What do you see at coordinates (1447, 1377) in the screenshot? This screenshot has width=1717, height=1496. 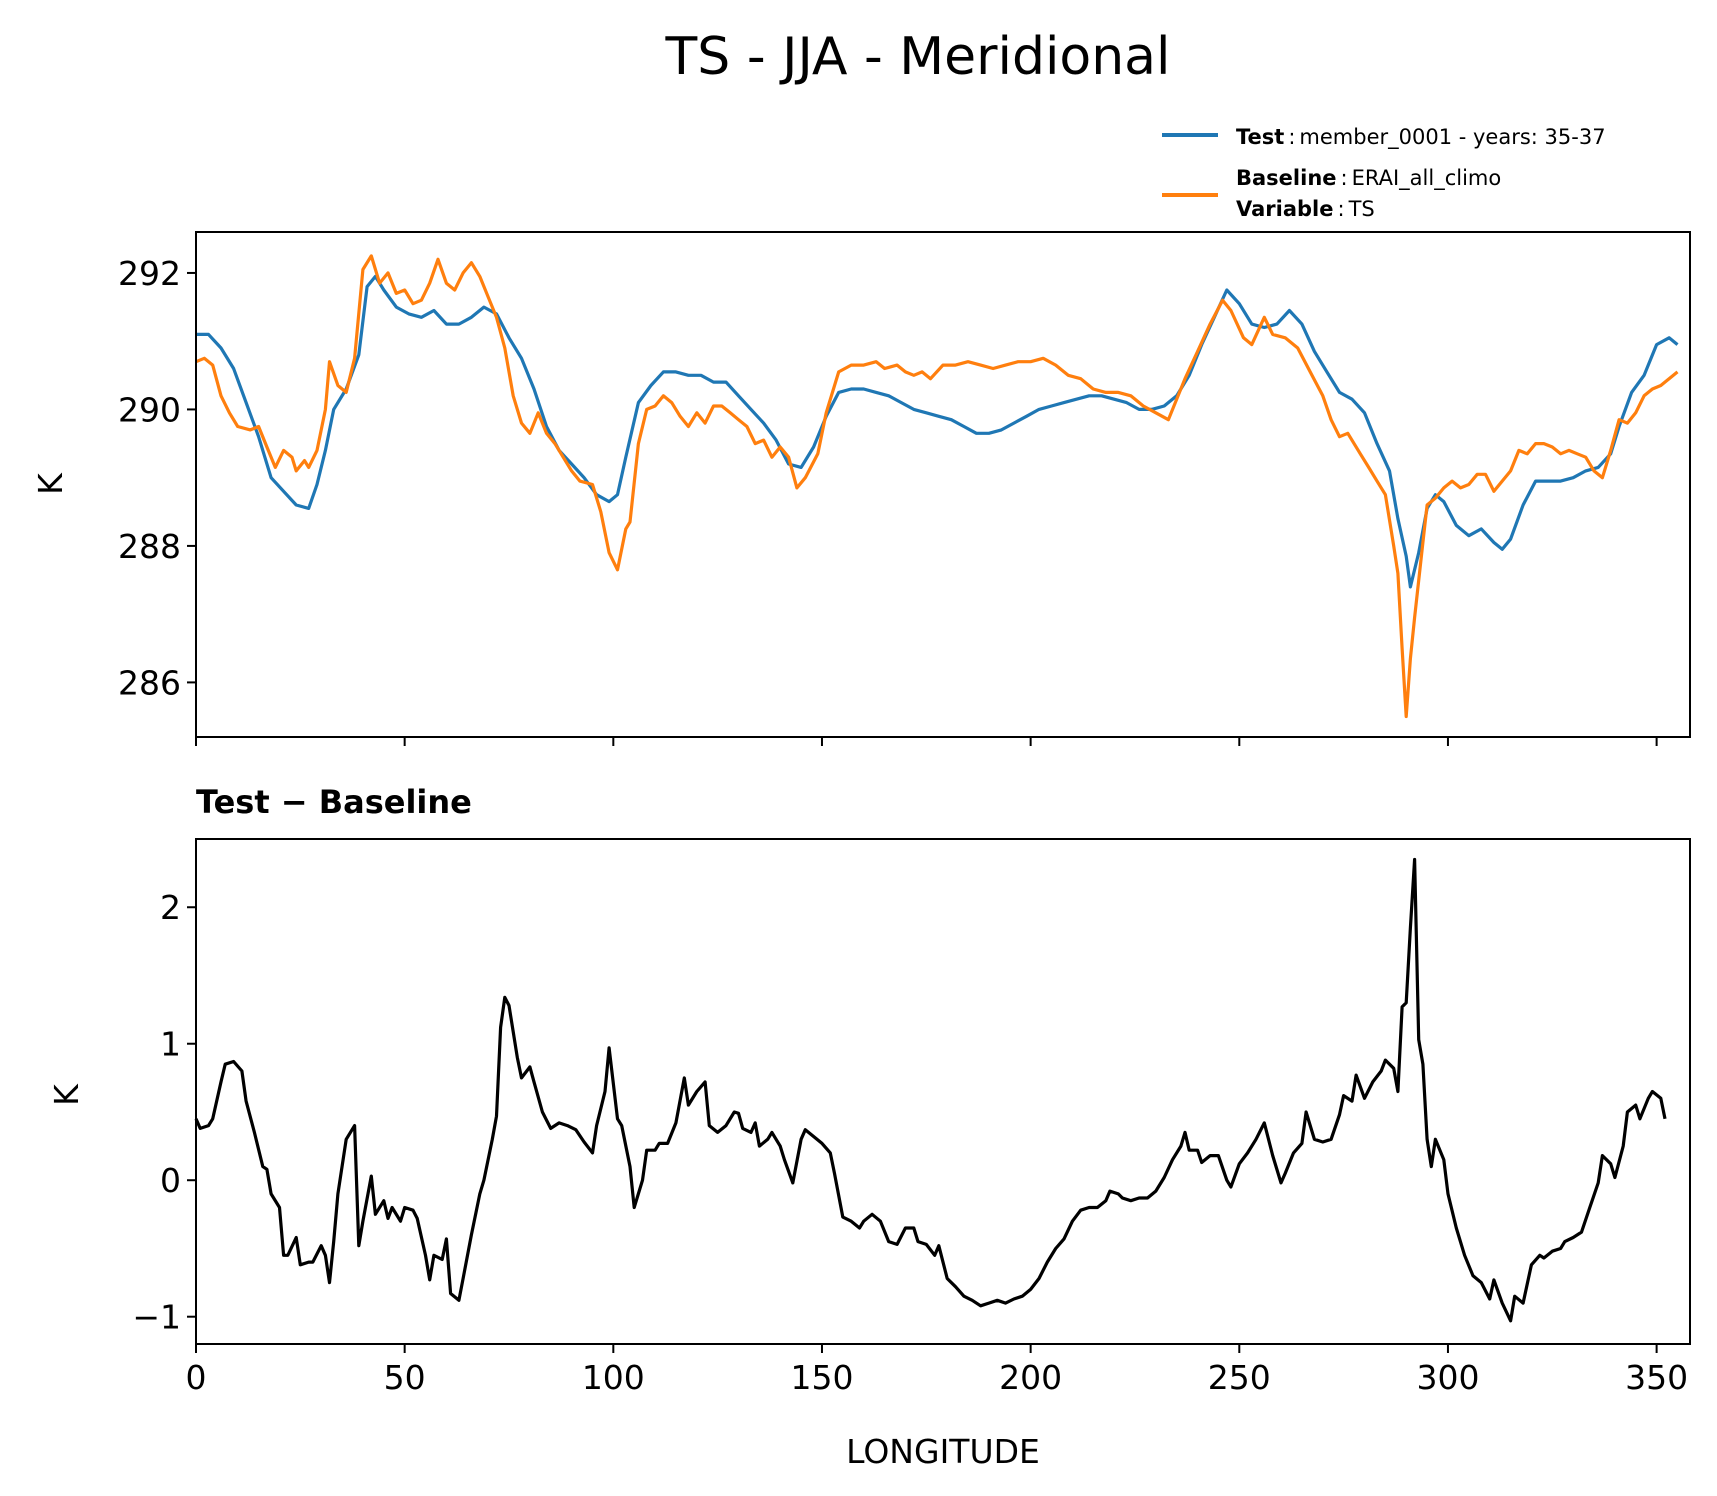 I see `x-tick-label: 300` at bounding box center [1447, 1377].